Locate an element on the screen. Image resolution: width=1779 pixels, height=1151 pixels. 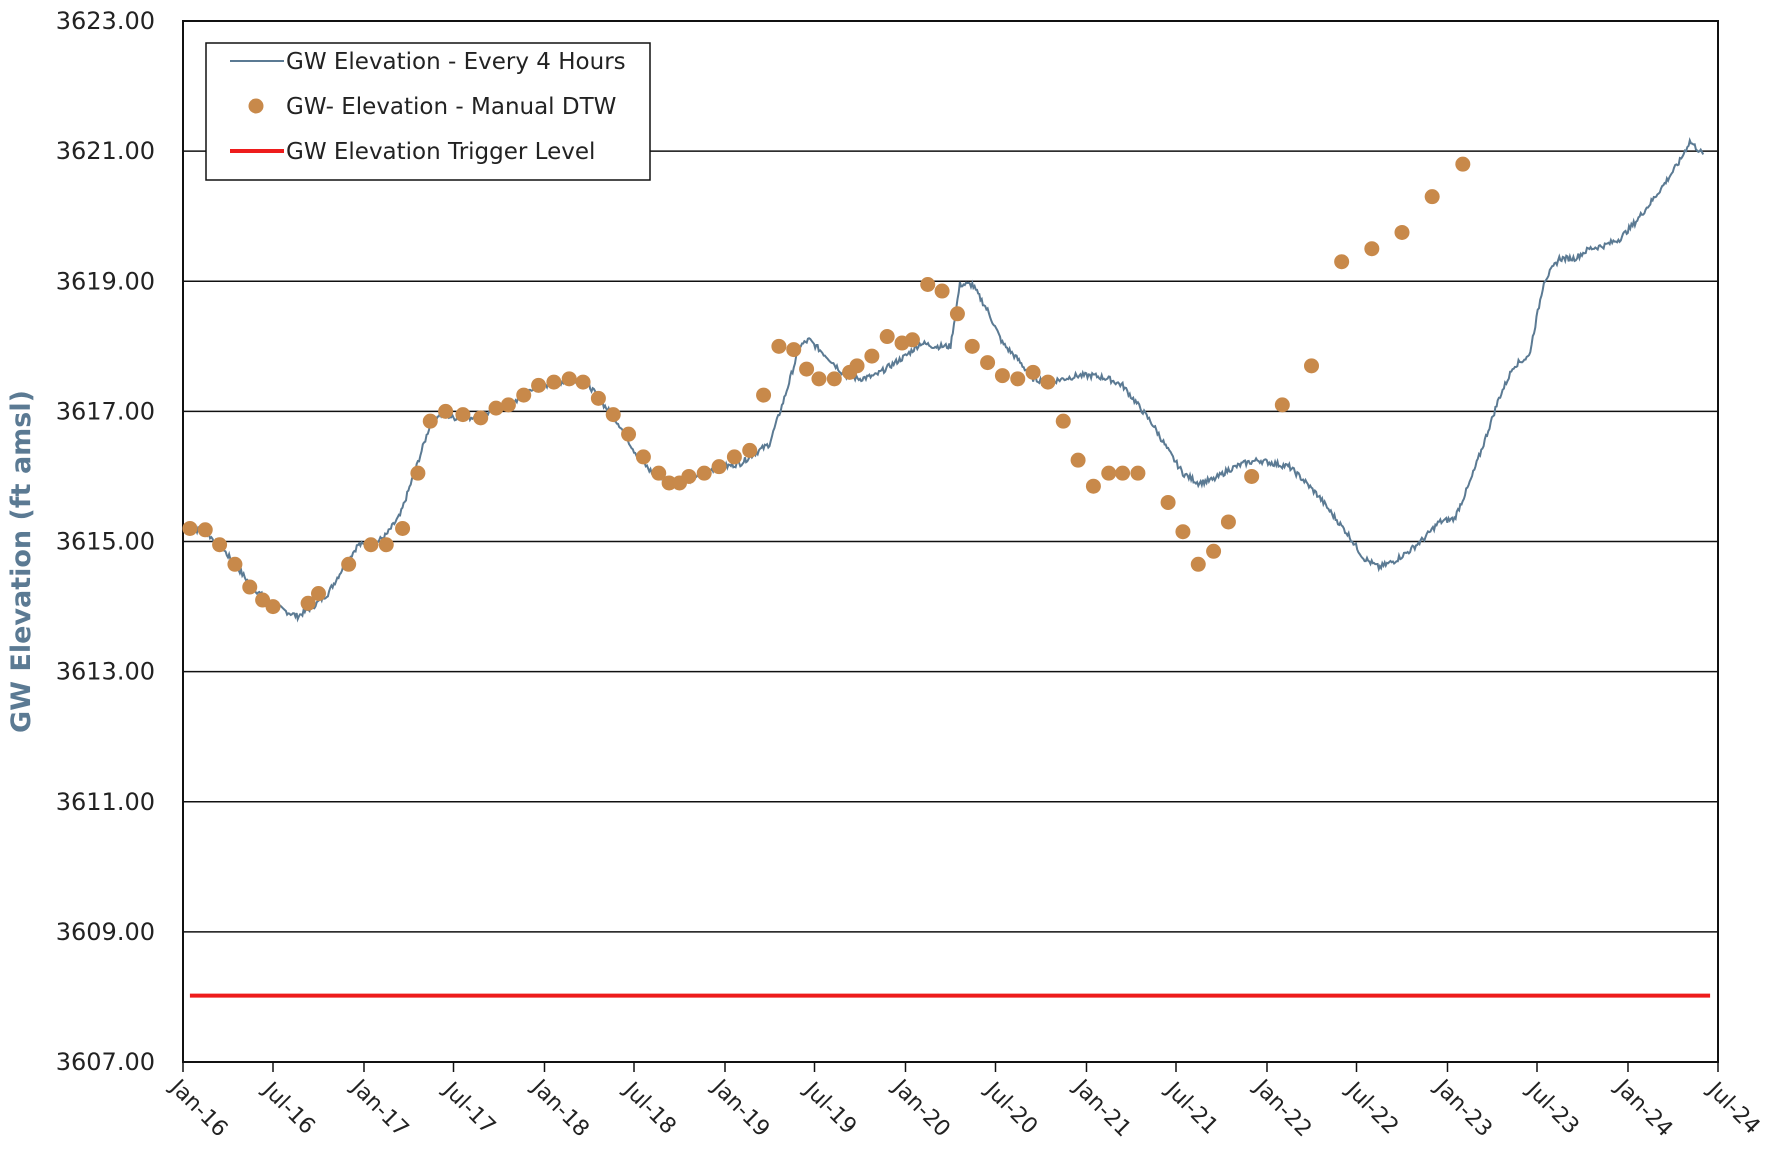
legend-label: GW Elevation Trigger Level is located at coordinates (440, 152).